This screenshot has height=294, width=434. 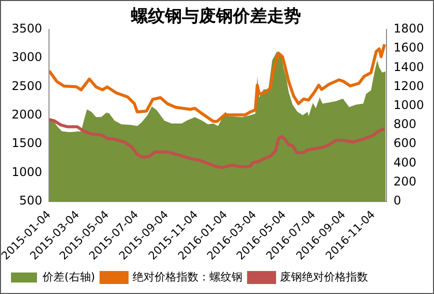 What do you see at coordinates (27, 115) in the screenshot?
I see `y-tick-label: 2000` at bounding box center [27, 115].